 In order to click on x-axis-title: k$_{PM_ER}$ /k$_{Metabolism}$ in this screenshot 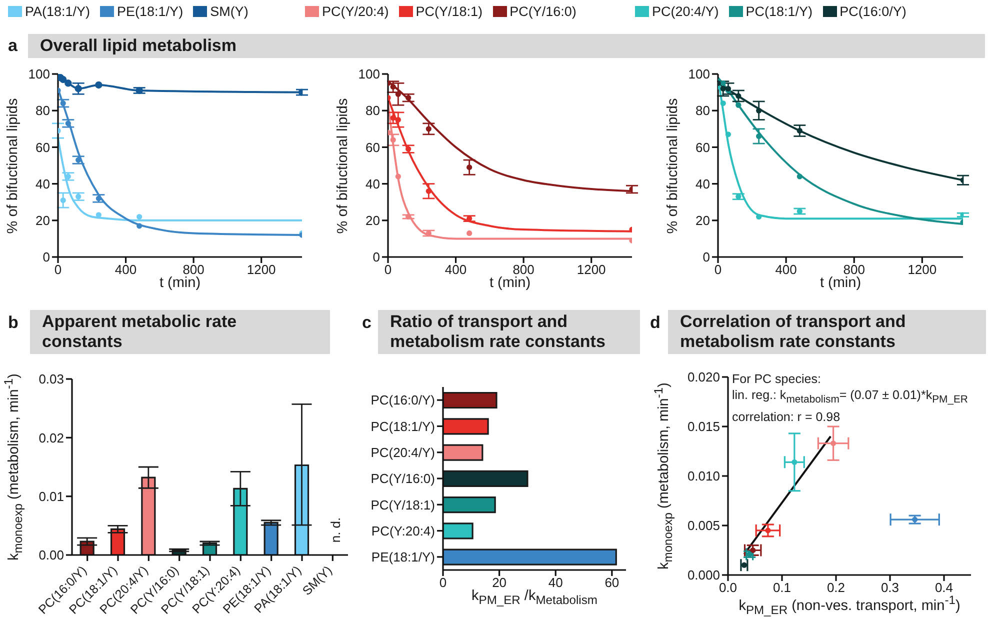, I will do `click(535, 597)`.